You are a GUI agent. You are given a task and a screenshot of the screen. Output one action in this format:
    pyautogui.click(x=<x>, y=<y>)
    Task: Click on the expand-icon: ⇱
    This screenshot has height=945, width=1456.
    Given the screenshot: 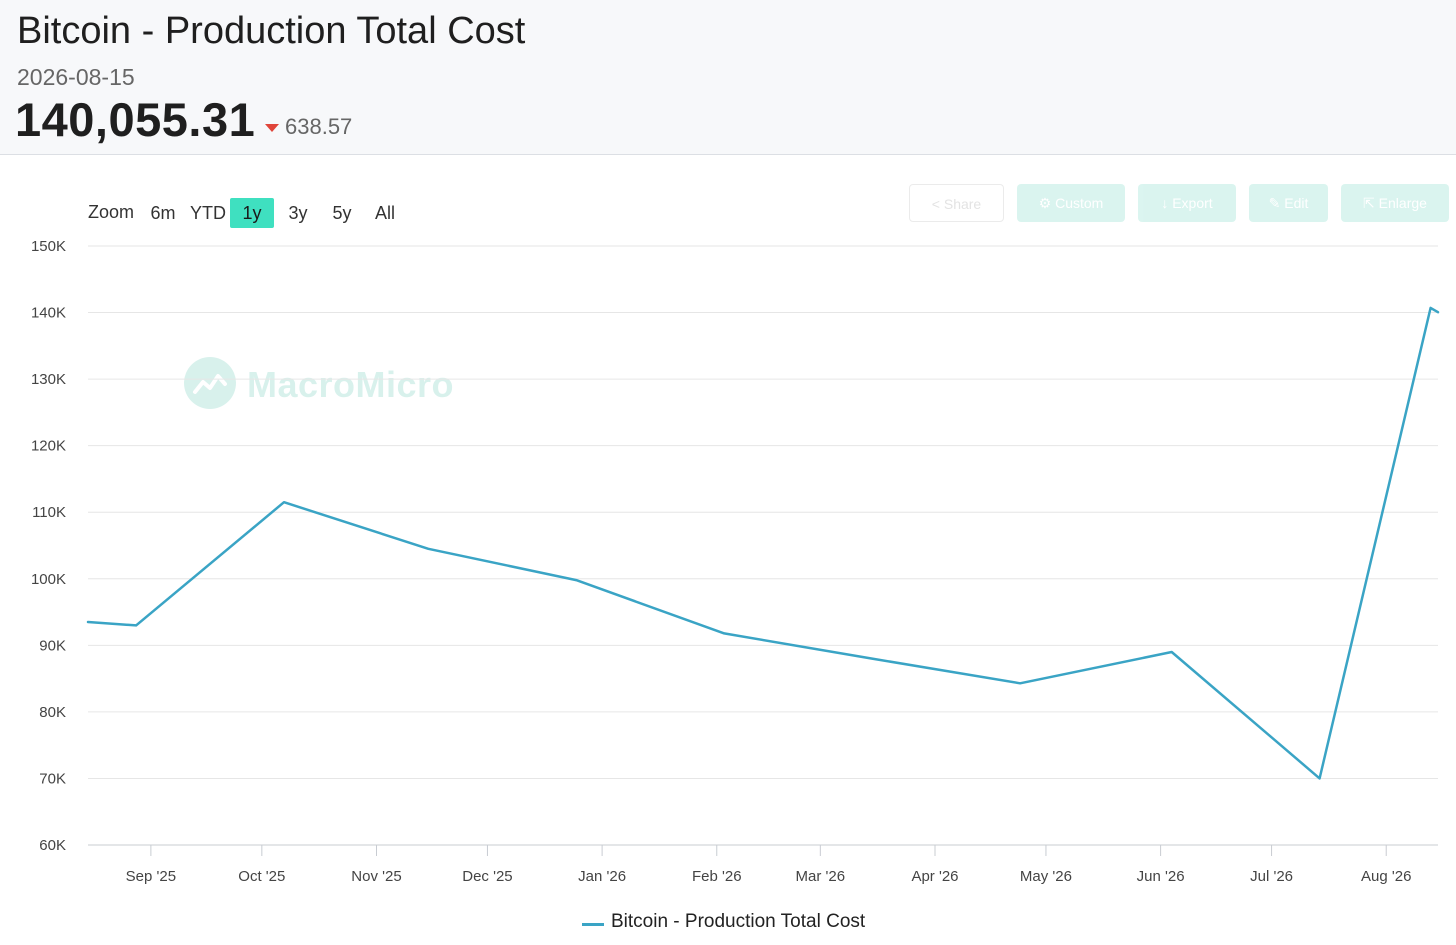 What is the action you would take?
    pyautogui.click(x=1369, y=203)
    